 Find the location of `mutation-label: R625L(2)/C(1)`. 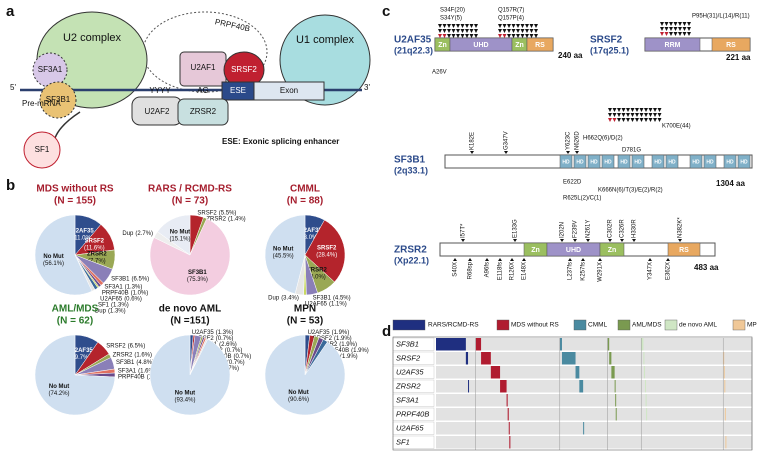

mutation-label: R625L(2)/C(1) is located at coordinates (582, 199).